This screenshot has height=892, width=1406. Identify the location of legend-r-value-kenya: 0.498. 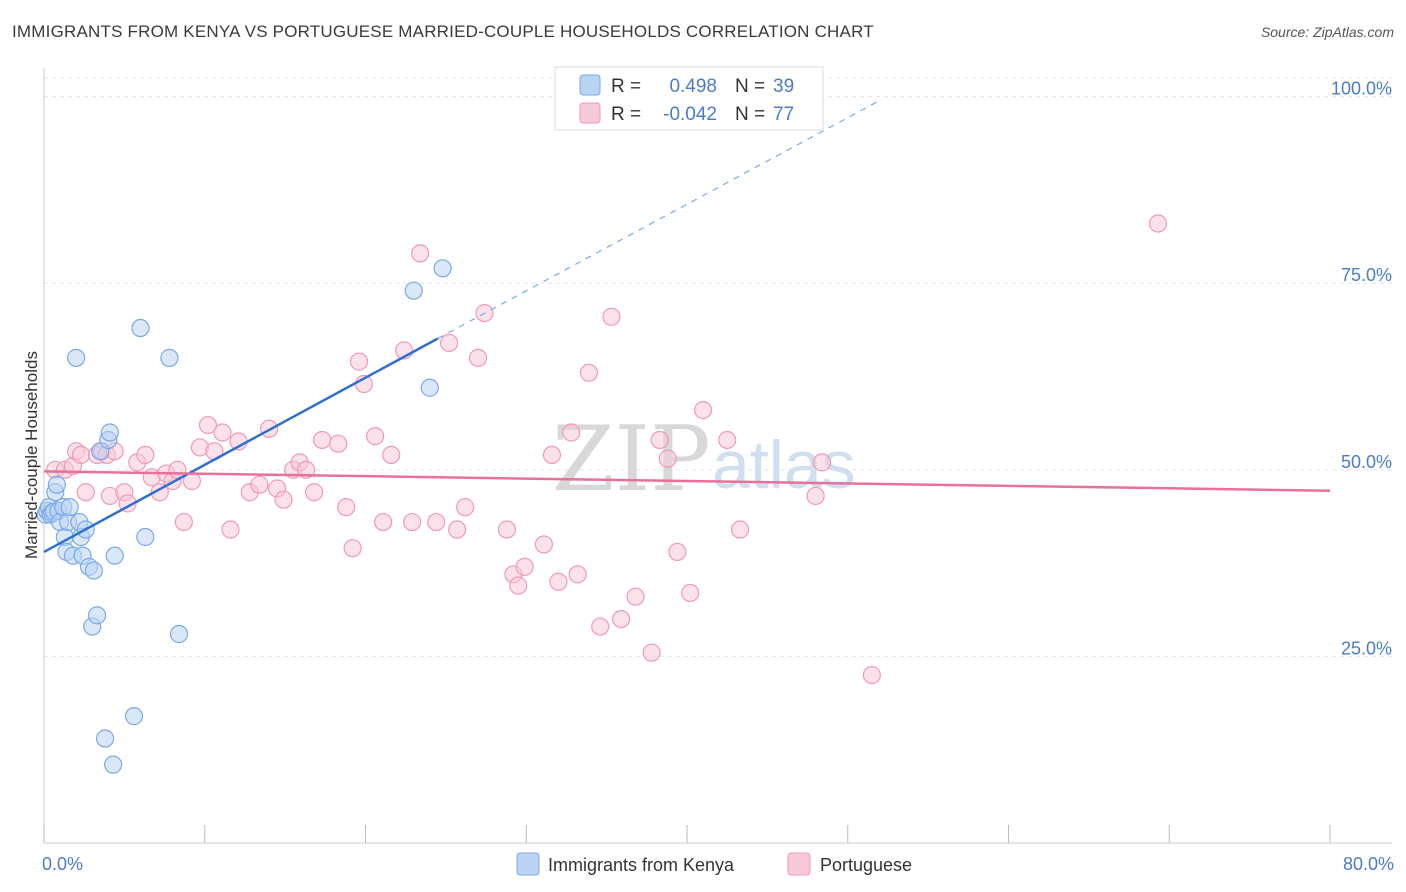
(693, 86).